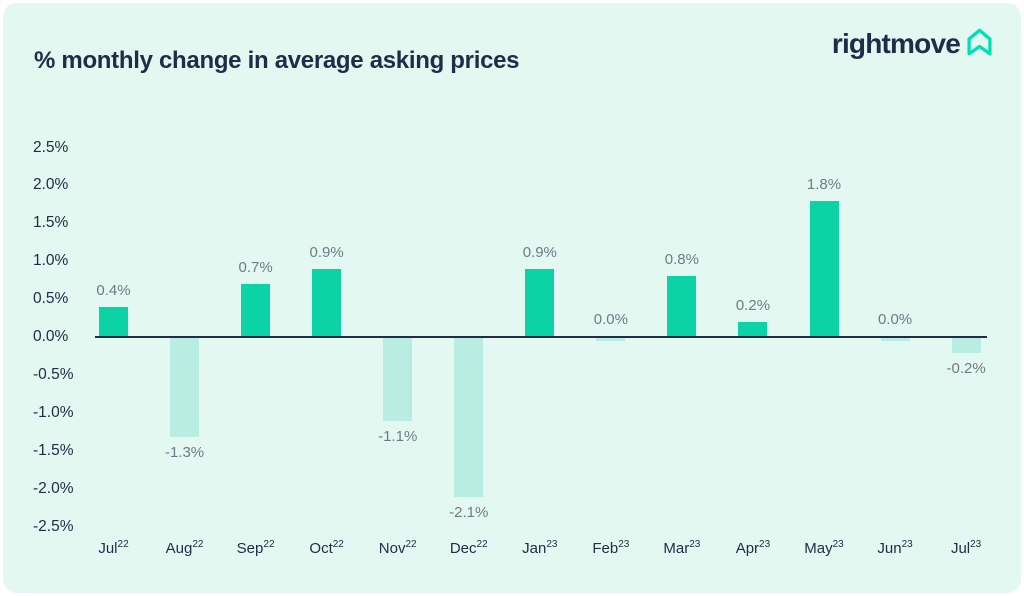  What do you see at coordinates (541, 337) in the screenshot?
I see `zero-axis-line` at bounding box center [541, 337].